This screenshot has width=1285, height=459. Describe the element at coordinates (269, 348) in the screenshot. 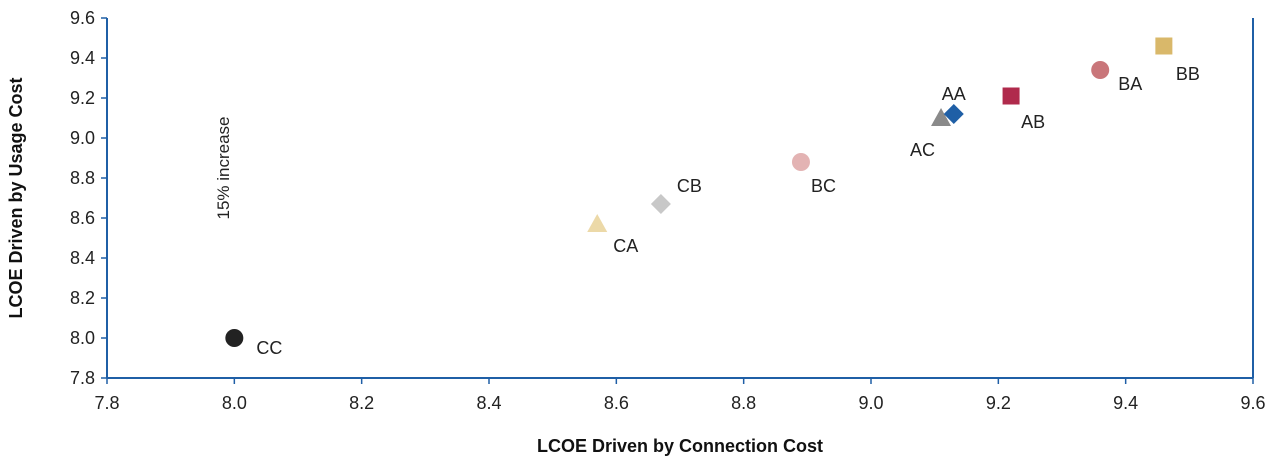

I see `point-label: CC` at that location.